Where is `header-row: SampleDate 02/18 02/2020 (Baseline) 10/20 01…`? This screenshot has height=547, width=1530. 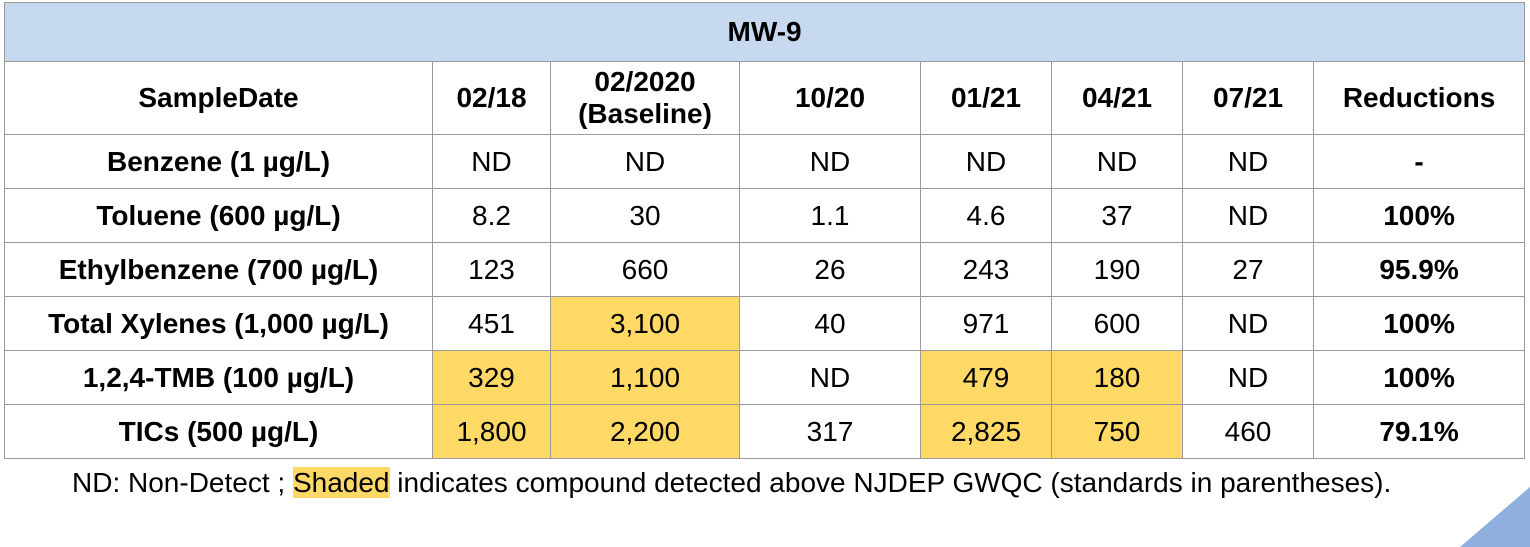 header-row: SampleDate 02/18 02/2020 (Baseline) 10/20 01… is located at coordinates (765, 98).